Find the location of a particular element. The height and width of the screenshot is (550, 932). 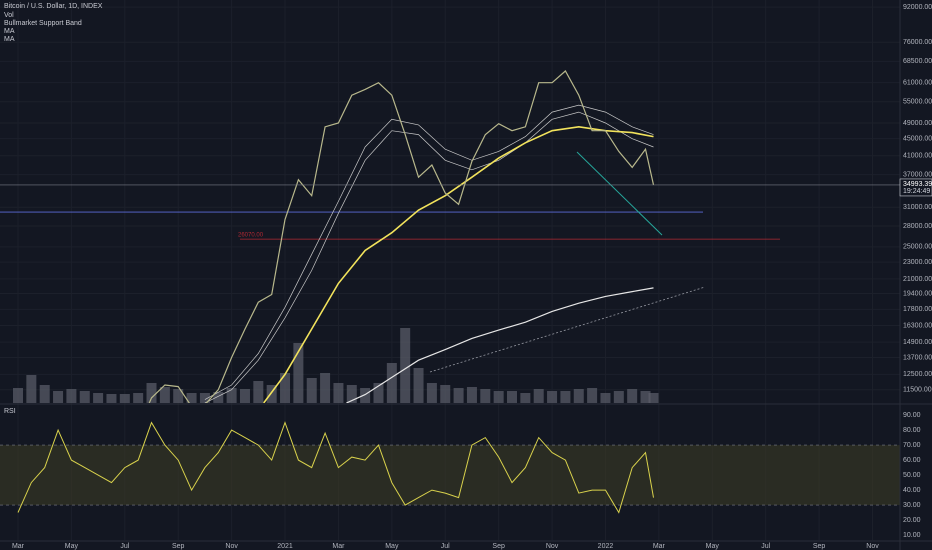

y-tick-label: 16300.00 is located at coordinates (917, 325).